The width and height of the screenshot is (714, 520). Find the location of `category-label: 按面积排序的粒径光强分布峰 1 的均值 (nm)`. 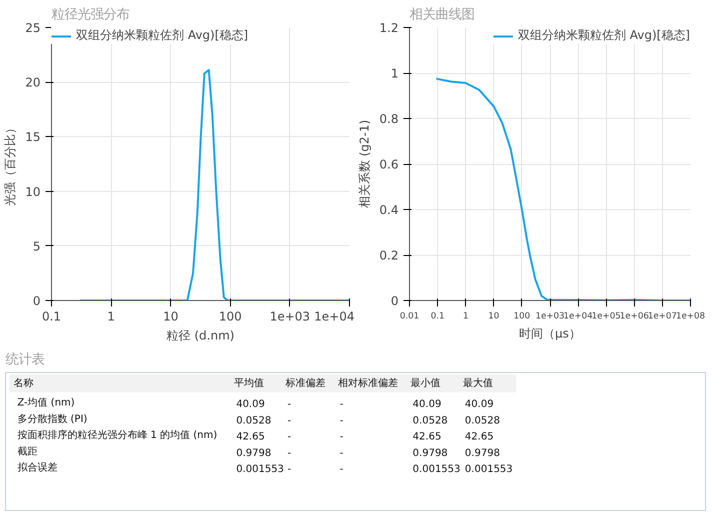

category-label: 按面积排序的粒径光强分布峰 1 的均值 (nm) is located at coordinates (117, 436).